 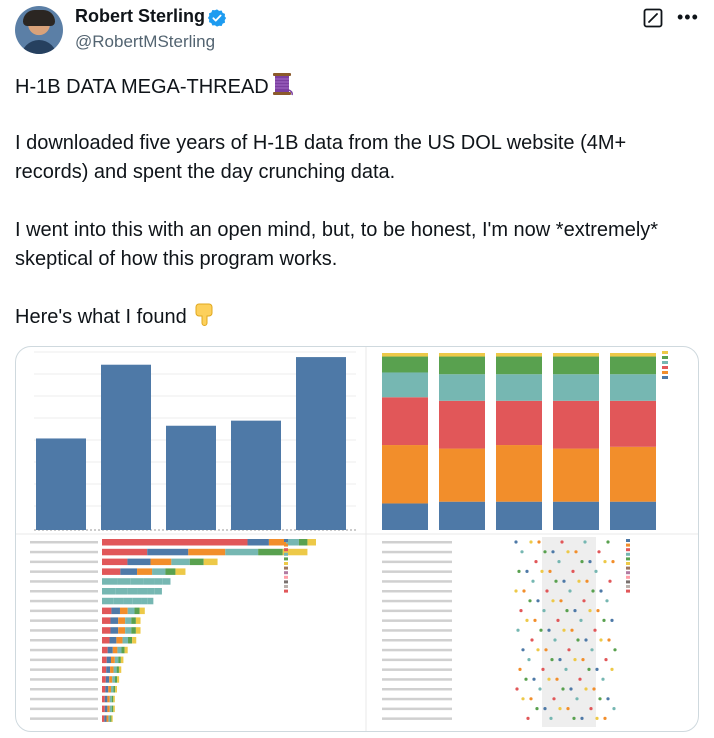 What do you see at coordinates (688, 17) in the screenshot?
I see `more-options-icon: •••` at bounding box center [688, 17].